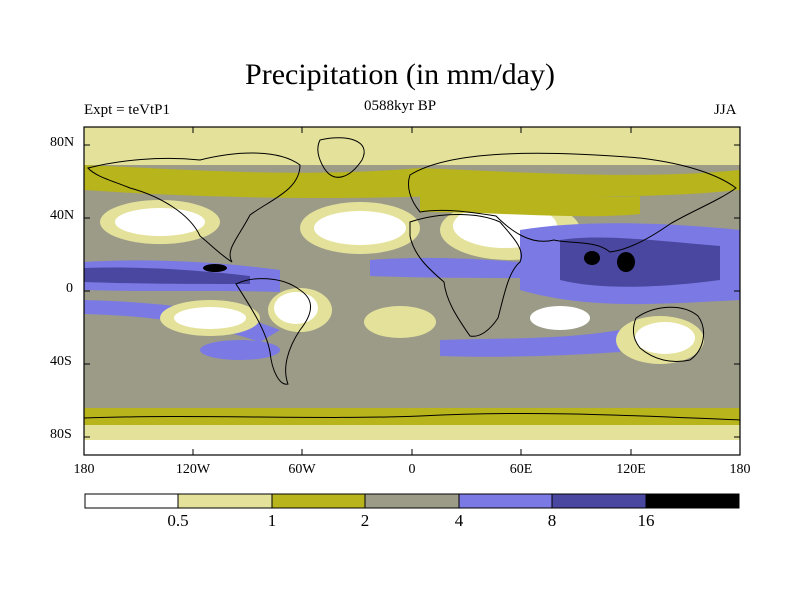 The image size is (800, 600). Describe the element at coordinates (193, 469) in the screenshot. I see `lon-label-120w: 120W` at that location.